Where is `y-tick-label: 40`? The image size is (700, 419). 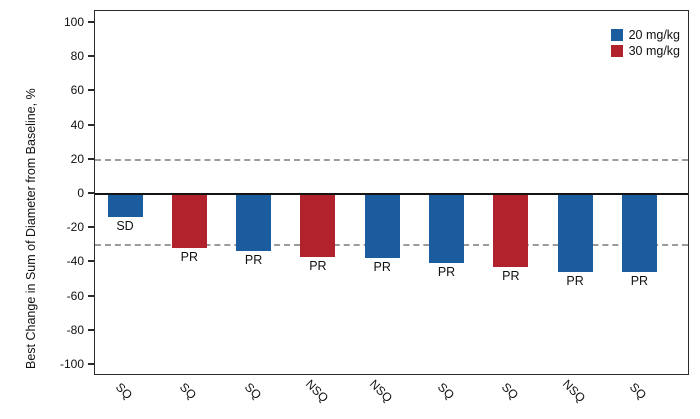 y-tick-label: 40 is located at coordinates (77, 124).